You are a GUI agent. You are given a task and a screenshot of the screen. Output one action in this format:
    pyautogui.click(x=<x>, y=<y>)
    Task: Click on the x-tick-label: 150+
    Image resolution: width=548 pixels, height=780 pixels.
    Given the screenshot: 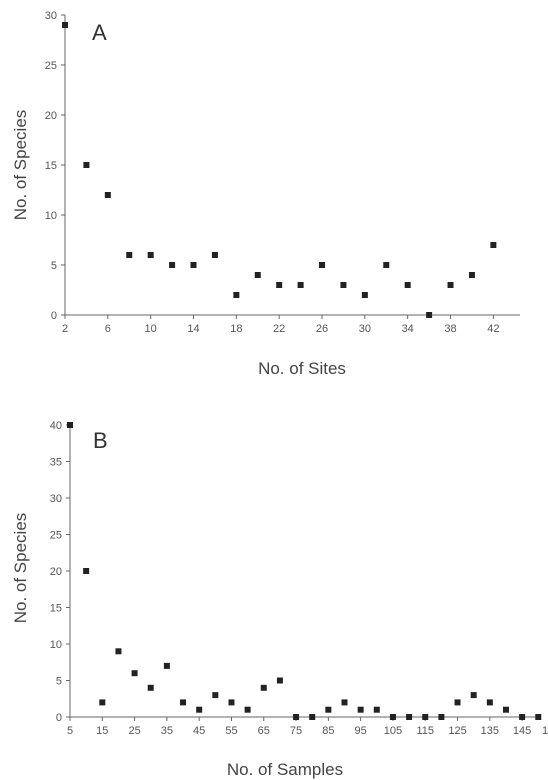 What is the action you would take?
    pyautogui.click(x=545, y=731)
    